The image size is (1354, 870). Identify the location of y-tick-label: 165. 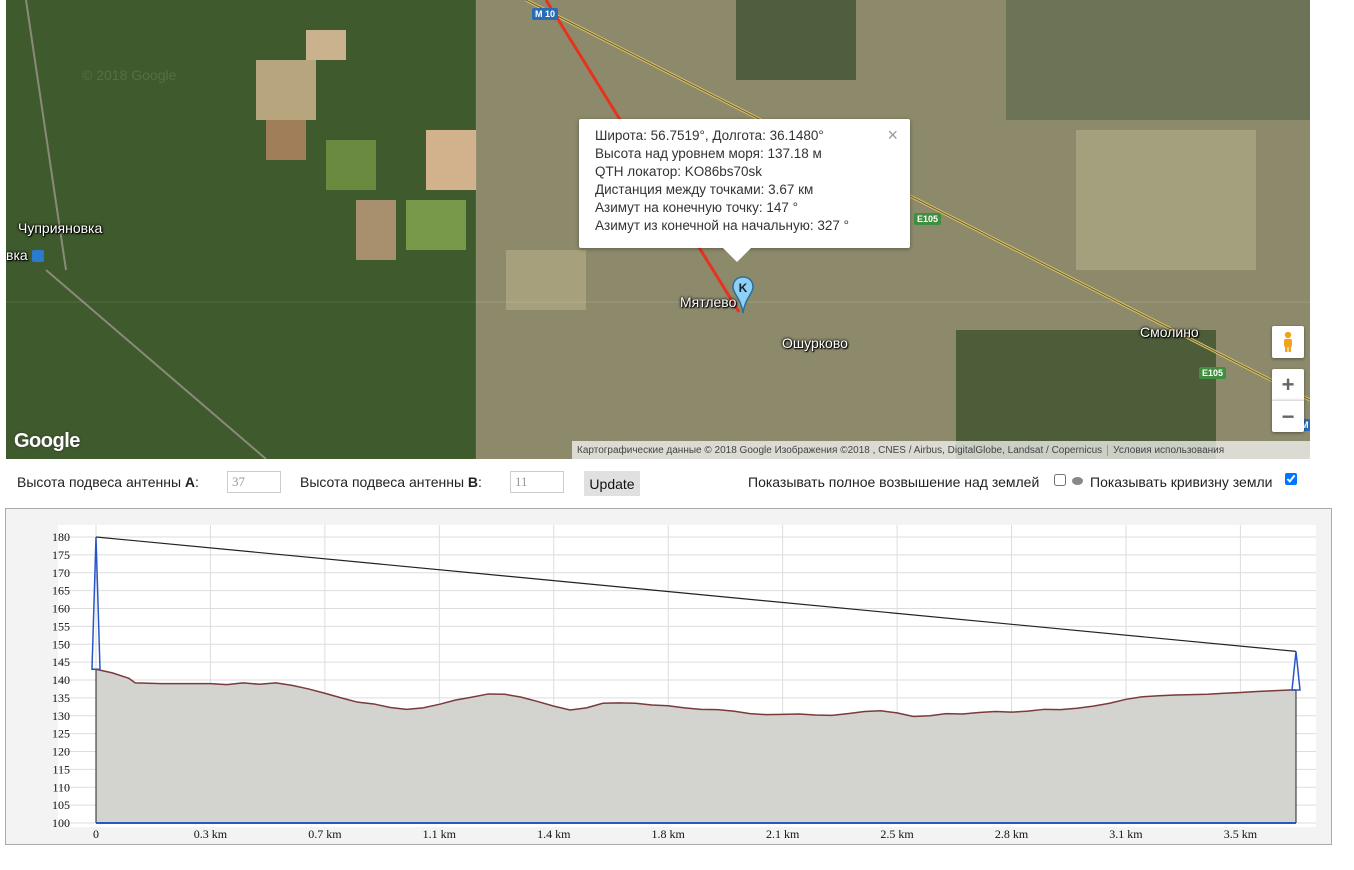
(61, 591).